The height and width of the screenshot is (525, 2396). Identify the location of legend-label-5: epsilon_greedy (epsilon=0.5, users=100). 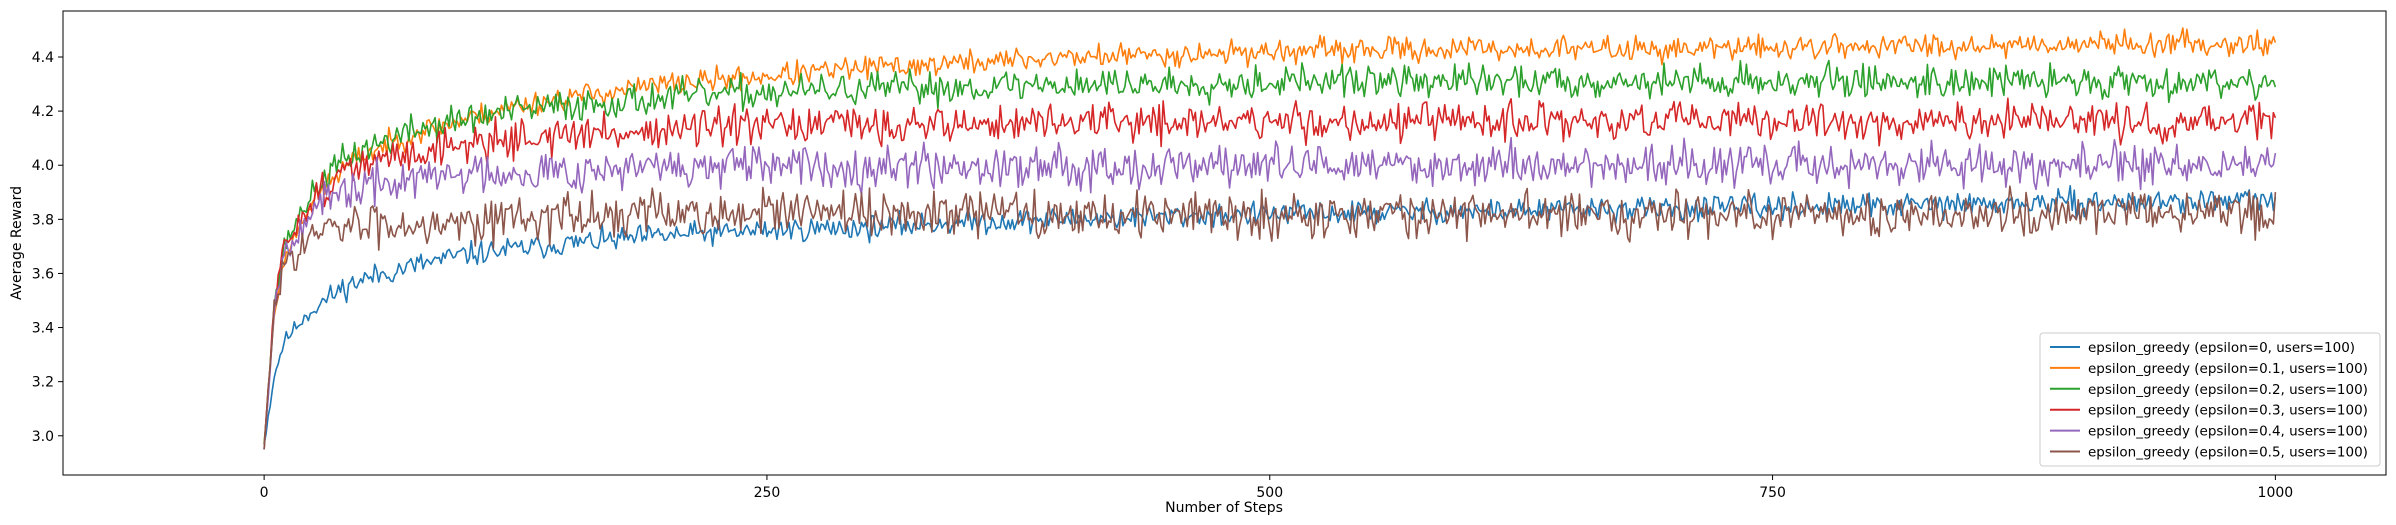
(2228, 453).